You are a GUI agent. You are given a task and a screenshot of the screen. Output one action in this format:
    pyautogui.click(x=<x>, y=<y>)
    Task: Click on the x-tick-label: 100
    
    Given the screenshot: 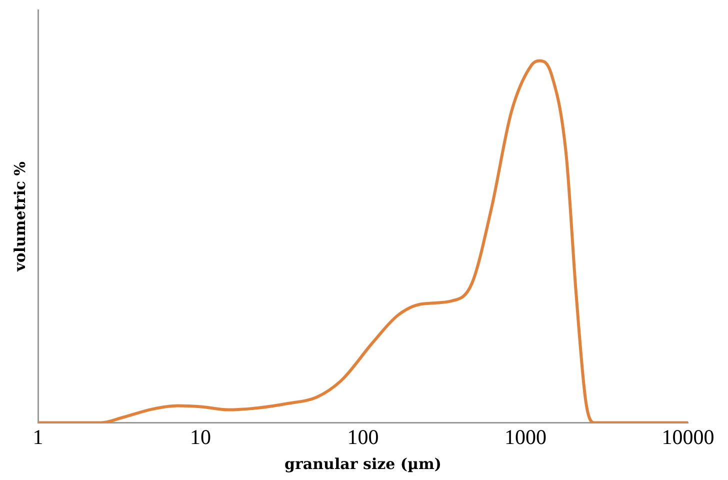 What is the action you would take?
    pyautogui.click(x=363, y=436)
    